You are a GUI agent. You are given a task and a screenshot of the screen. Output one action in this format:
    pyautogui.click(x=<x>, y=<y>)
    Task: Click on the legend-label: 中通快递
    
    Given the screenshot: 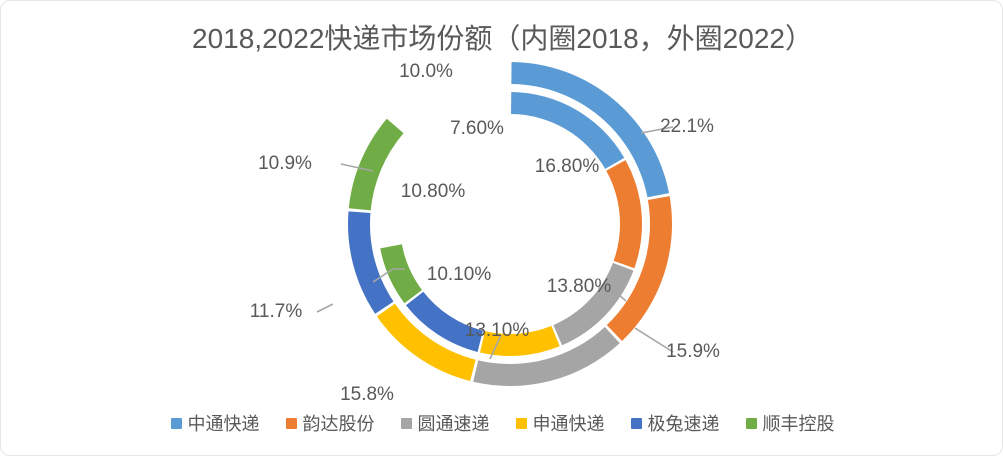 What is the action you would take?
    pyautogui.click(x=223, y=424)
    